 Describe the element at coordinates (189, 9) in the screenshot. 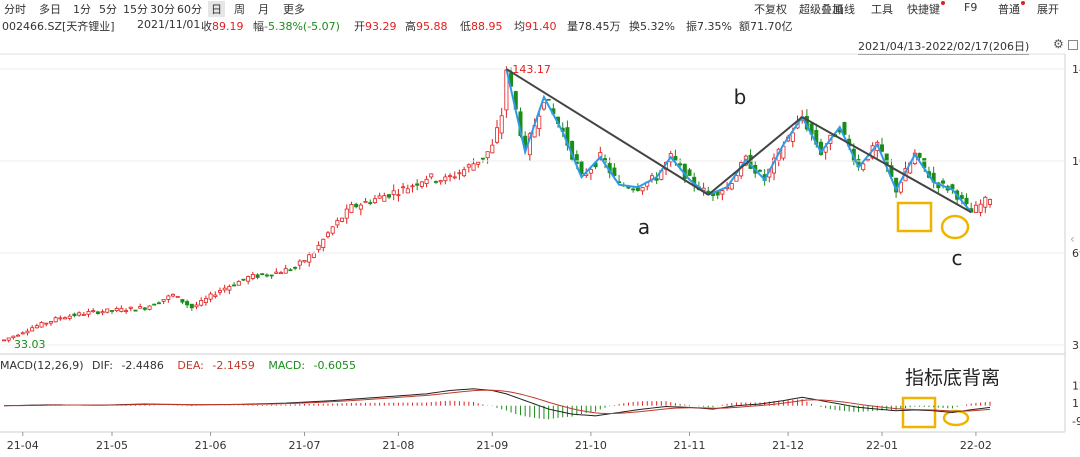

I see `period-tab-6: 60分` at that location.